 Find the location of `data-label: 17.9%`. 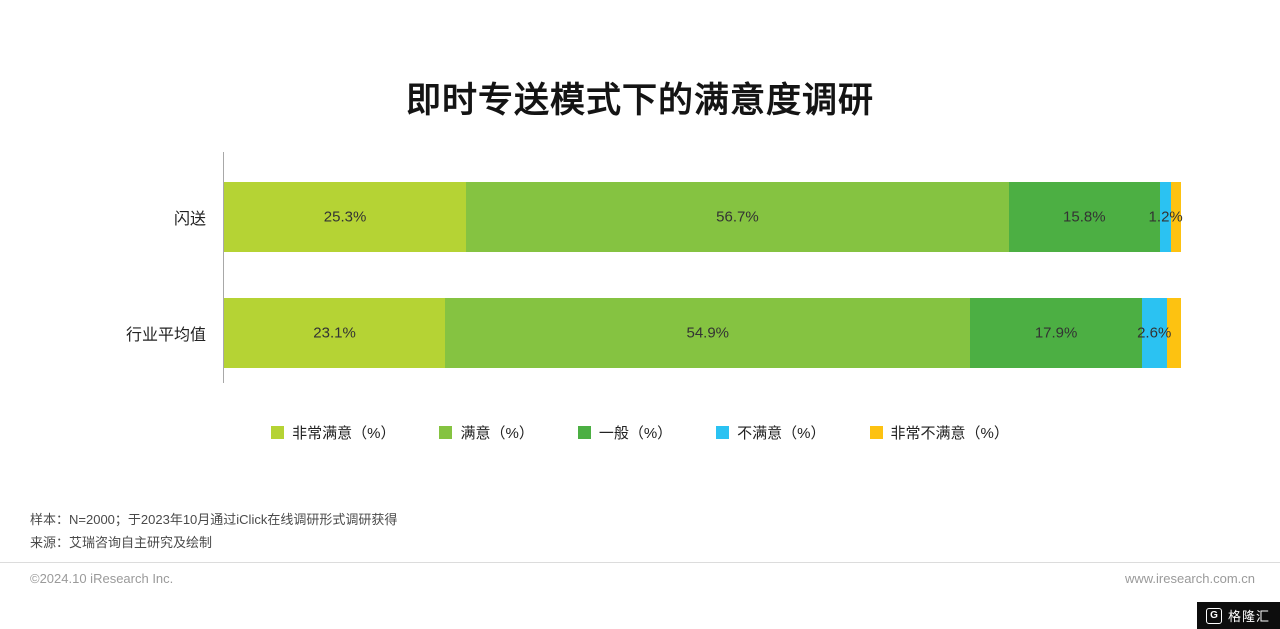

data-label: 17.9% is located at coordinates (1056, 333).